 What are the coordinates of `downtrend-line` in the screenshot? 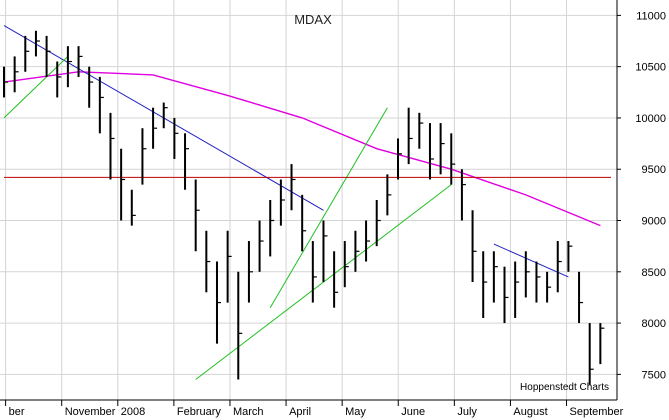 It's located at (531, 260).